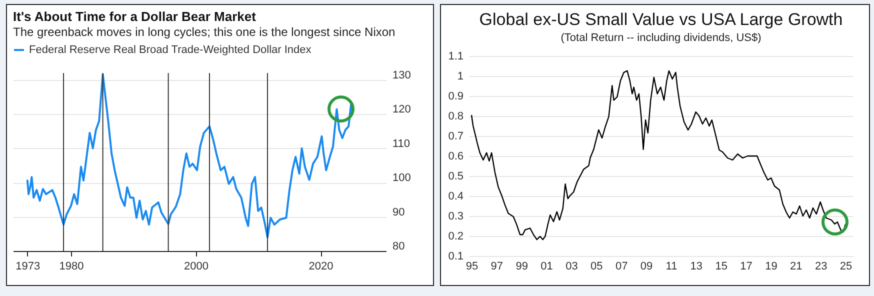 The width and height of the screenshot is (874, 296). I want to click on y-tick-label: 80, so click(398, 246).